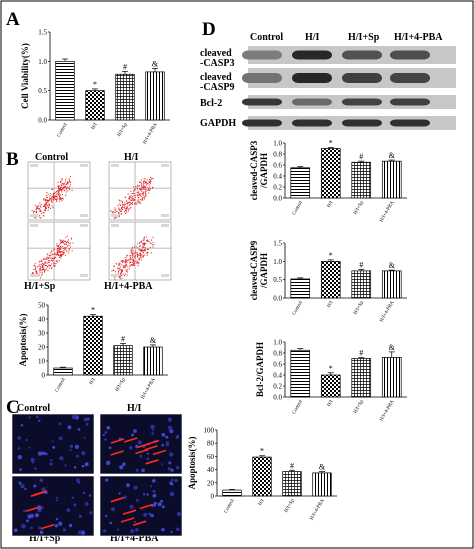 This screenshot has width=474, height=549. Describe the element at coordinates (392, 155) in the screenshot. I see `significance-mark: &` at that location.